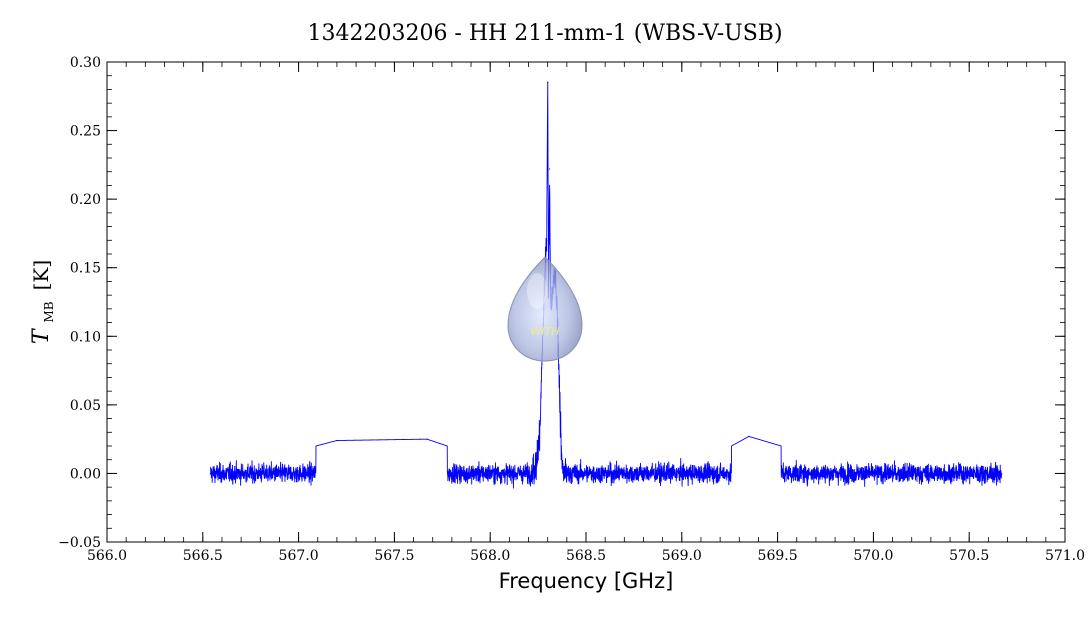 Image resolution: width=1090 pixels, height=618 pixels. What do you see at coordinates (49, 311) in the screenshot?
I see `y-axis-subscript: MB` at bounding box center [49, 311].